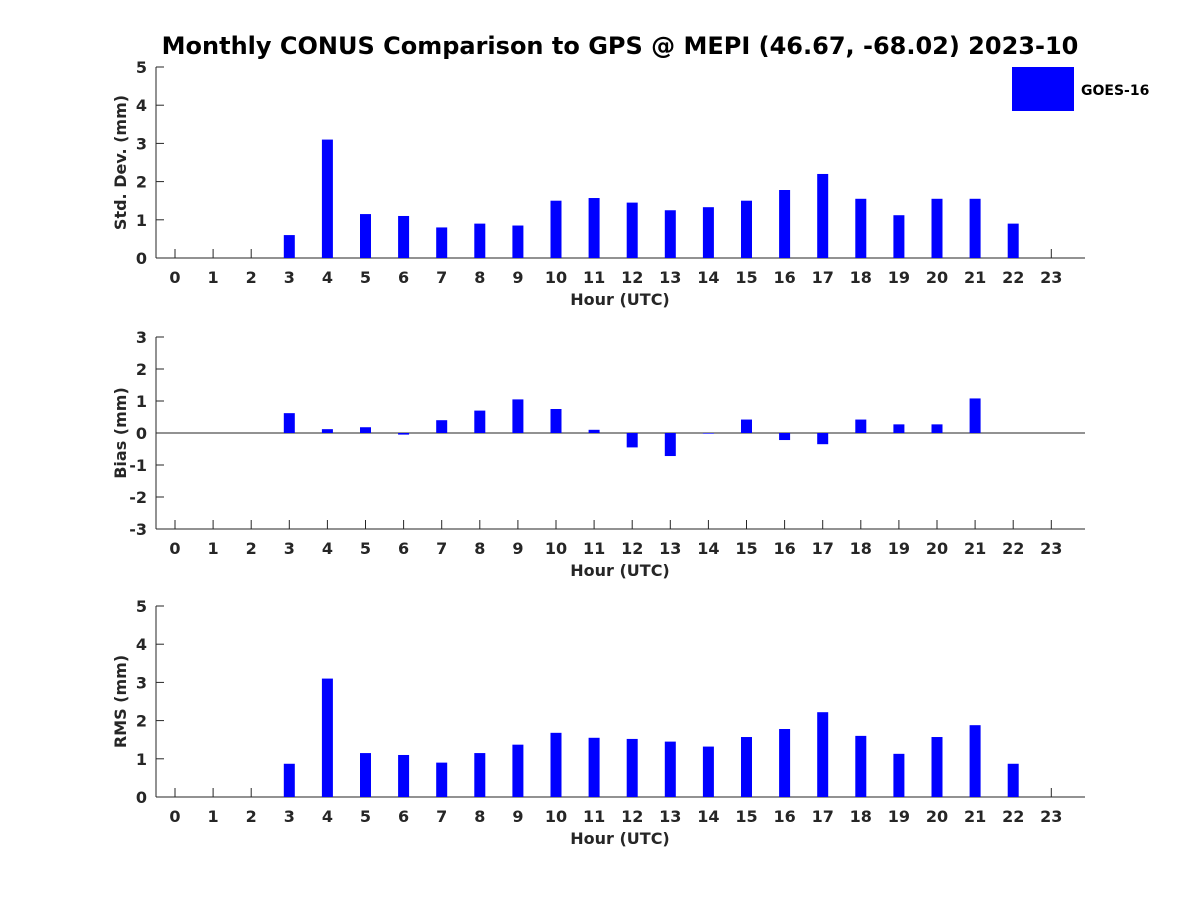 The image size is (1200, 900). I want to click on y-tick-label: -2, so click(138, 497).